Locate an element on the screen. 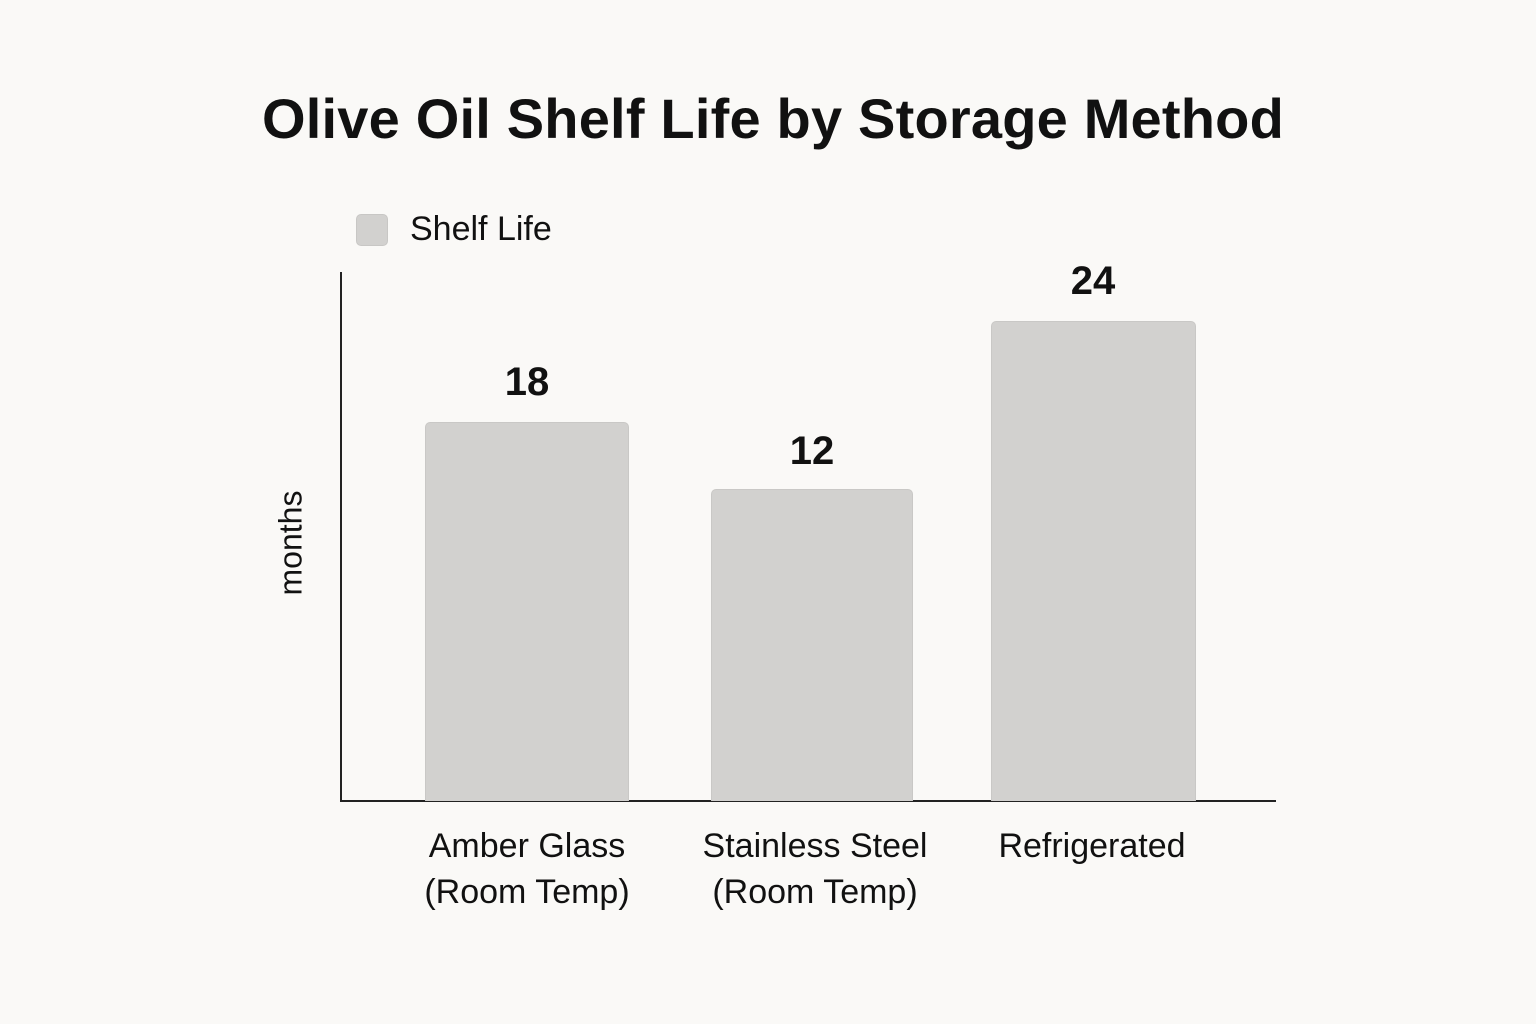  x-axis-line is located at coordinates (808, 801).